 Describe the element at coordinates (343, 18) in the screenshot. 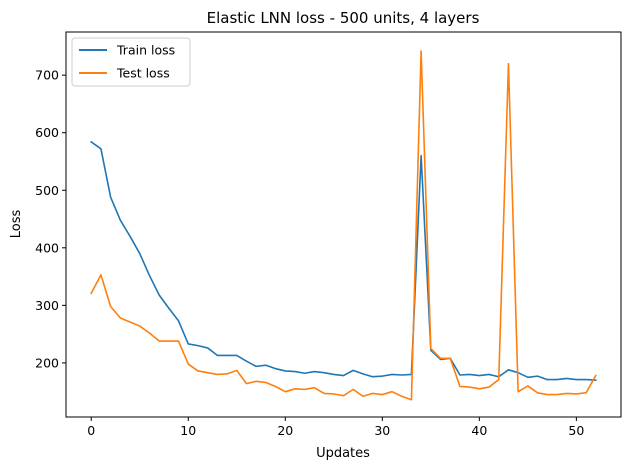

I see `chart-title: Elastic LNN loss - 500 units, 4 layers` at that location.